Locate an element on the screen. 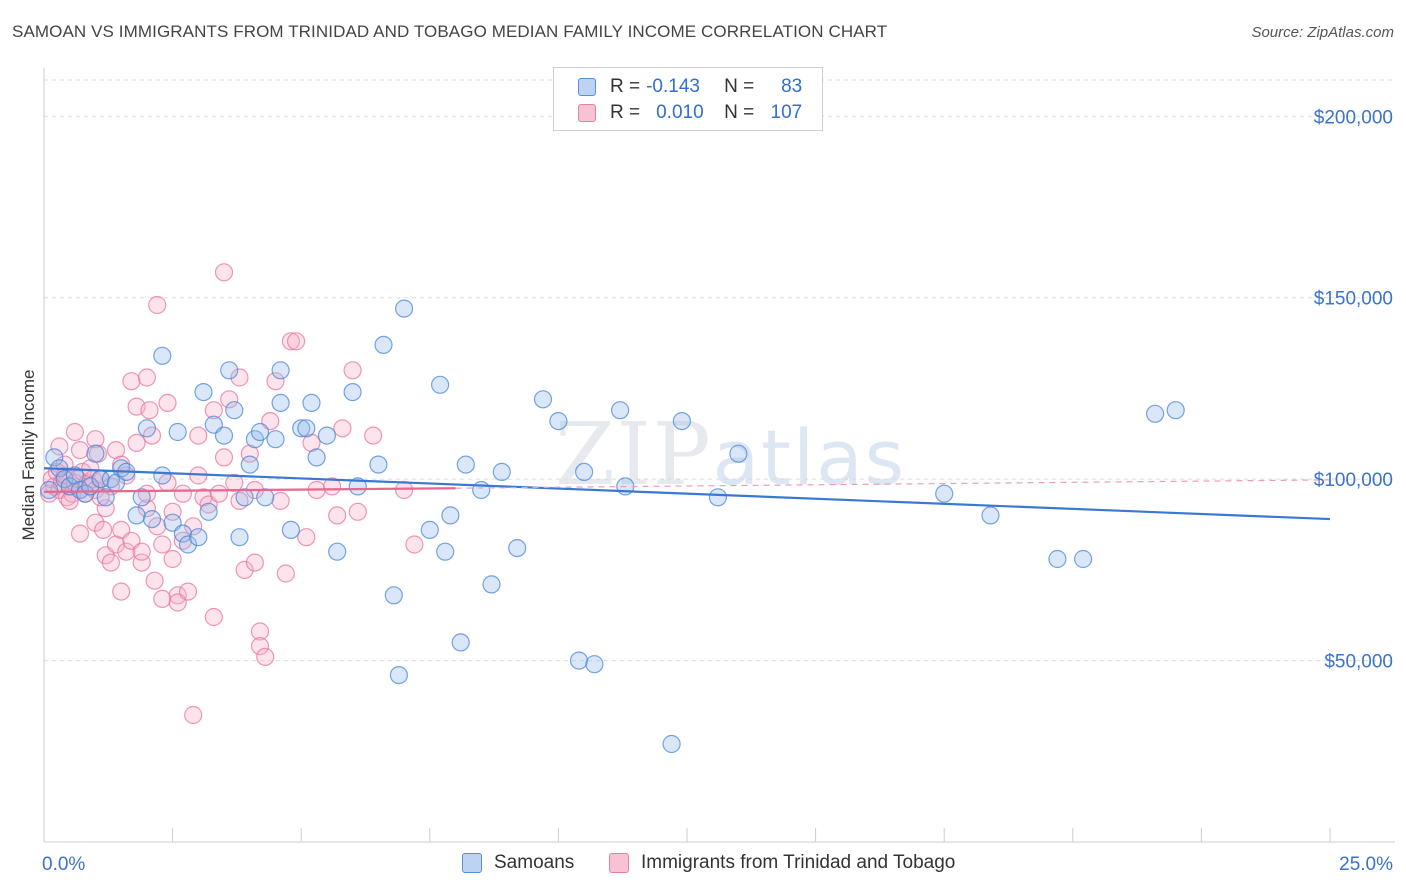  trend-line-trinidad-extension is located at coordinates (893, 484).